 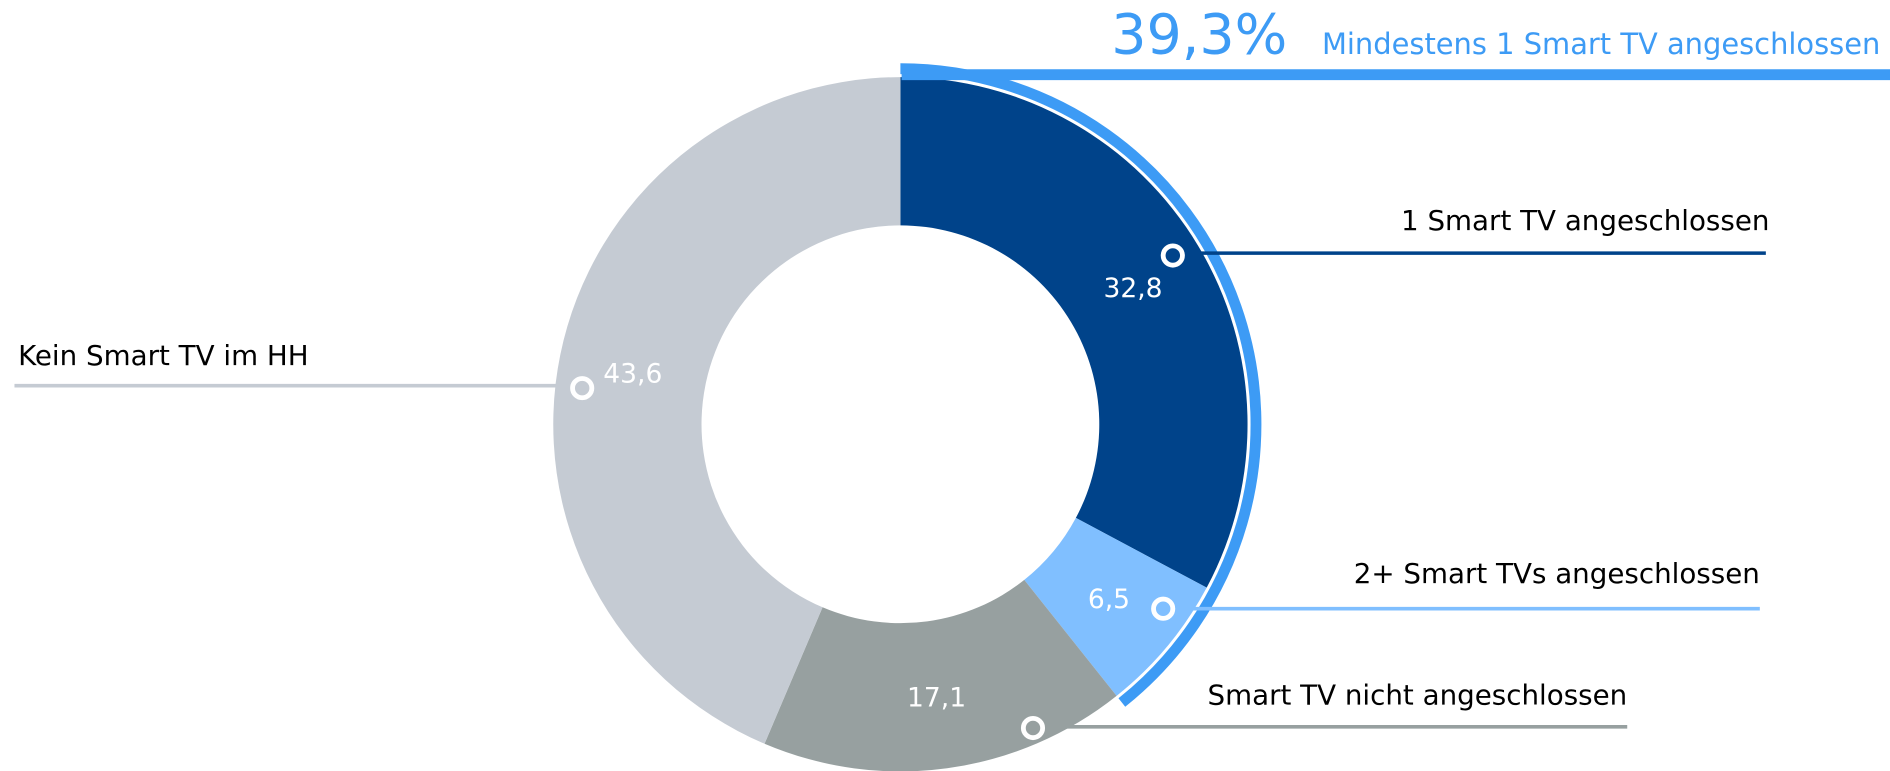 What do you see at coordinates (1109, 599) in the screenshot?
I see `value-label: 6,5` at bounding box center [1109, 599].